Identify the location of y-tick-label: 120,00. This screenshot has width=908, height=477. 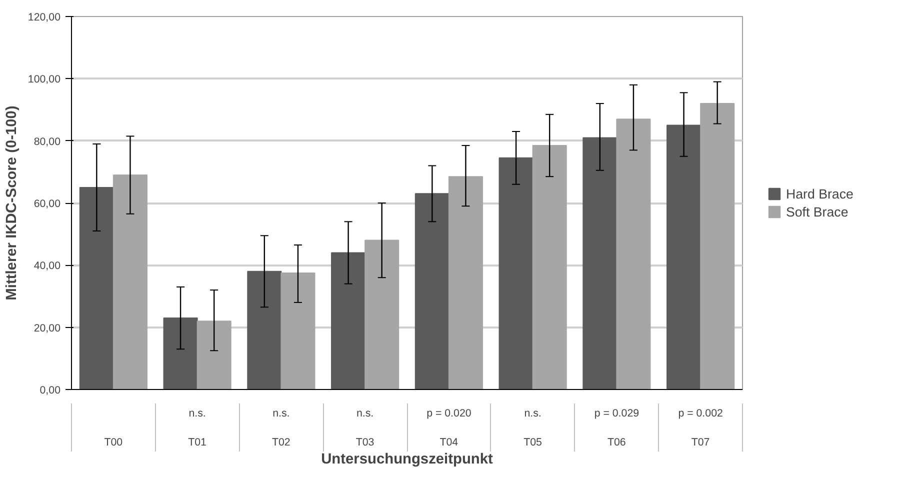
(44, 18).